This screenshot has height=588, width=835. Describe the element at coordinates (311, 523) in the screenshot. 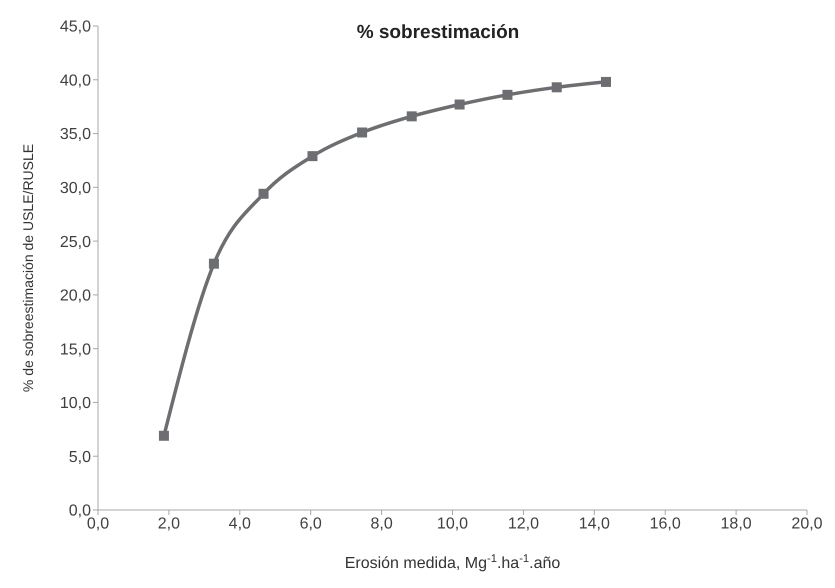

I see `x-tick-label: 6,0` at that location.